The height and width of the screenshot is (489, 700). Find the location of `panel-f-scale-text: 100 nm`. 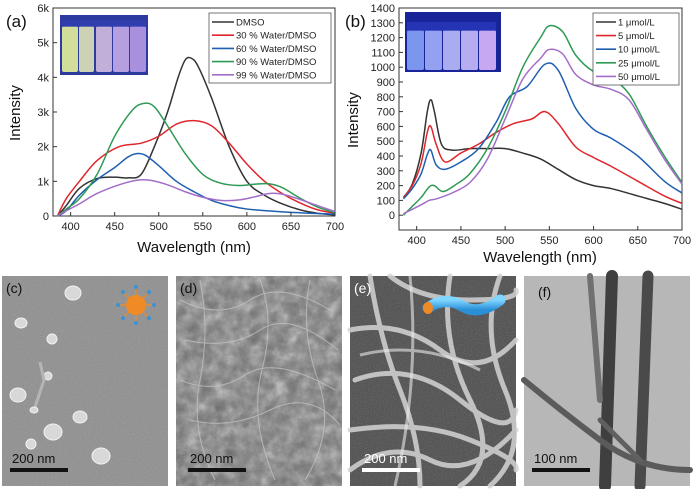

panel-f-scale-text: 100 nm is located at coordinates (555, 458).